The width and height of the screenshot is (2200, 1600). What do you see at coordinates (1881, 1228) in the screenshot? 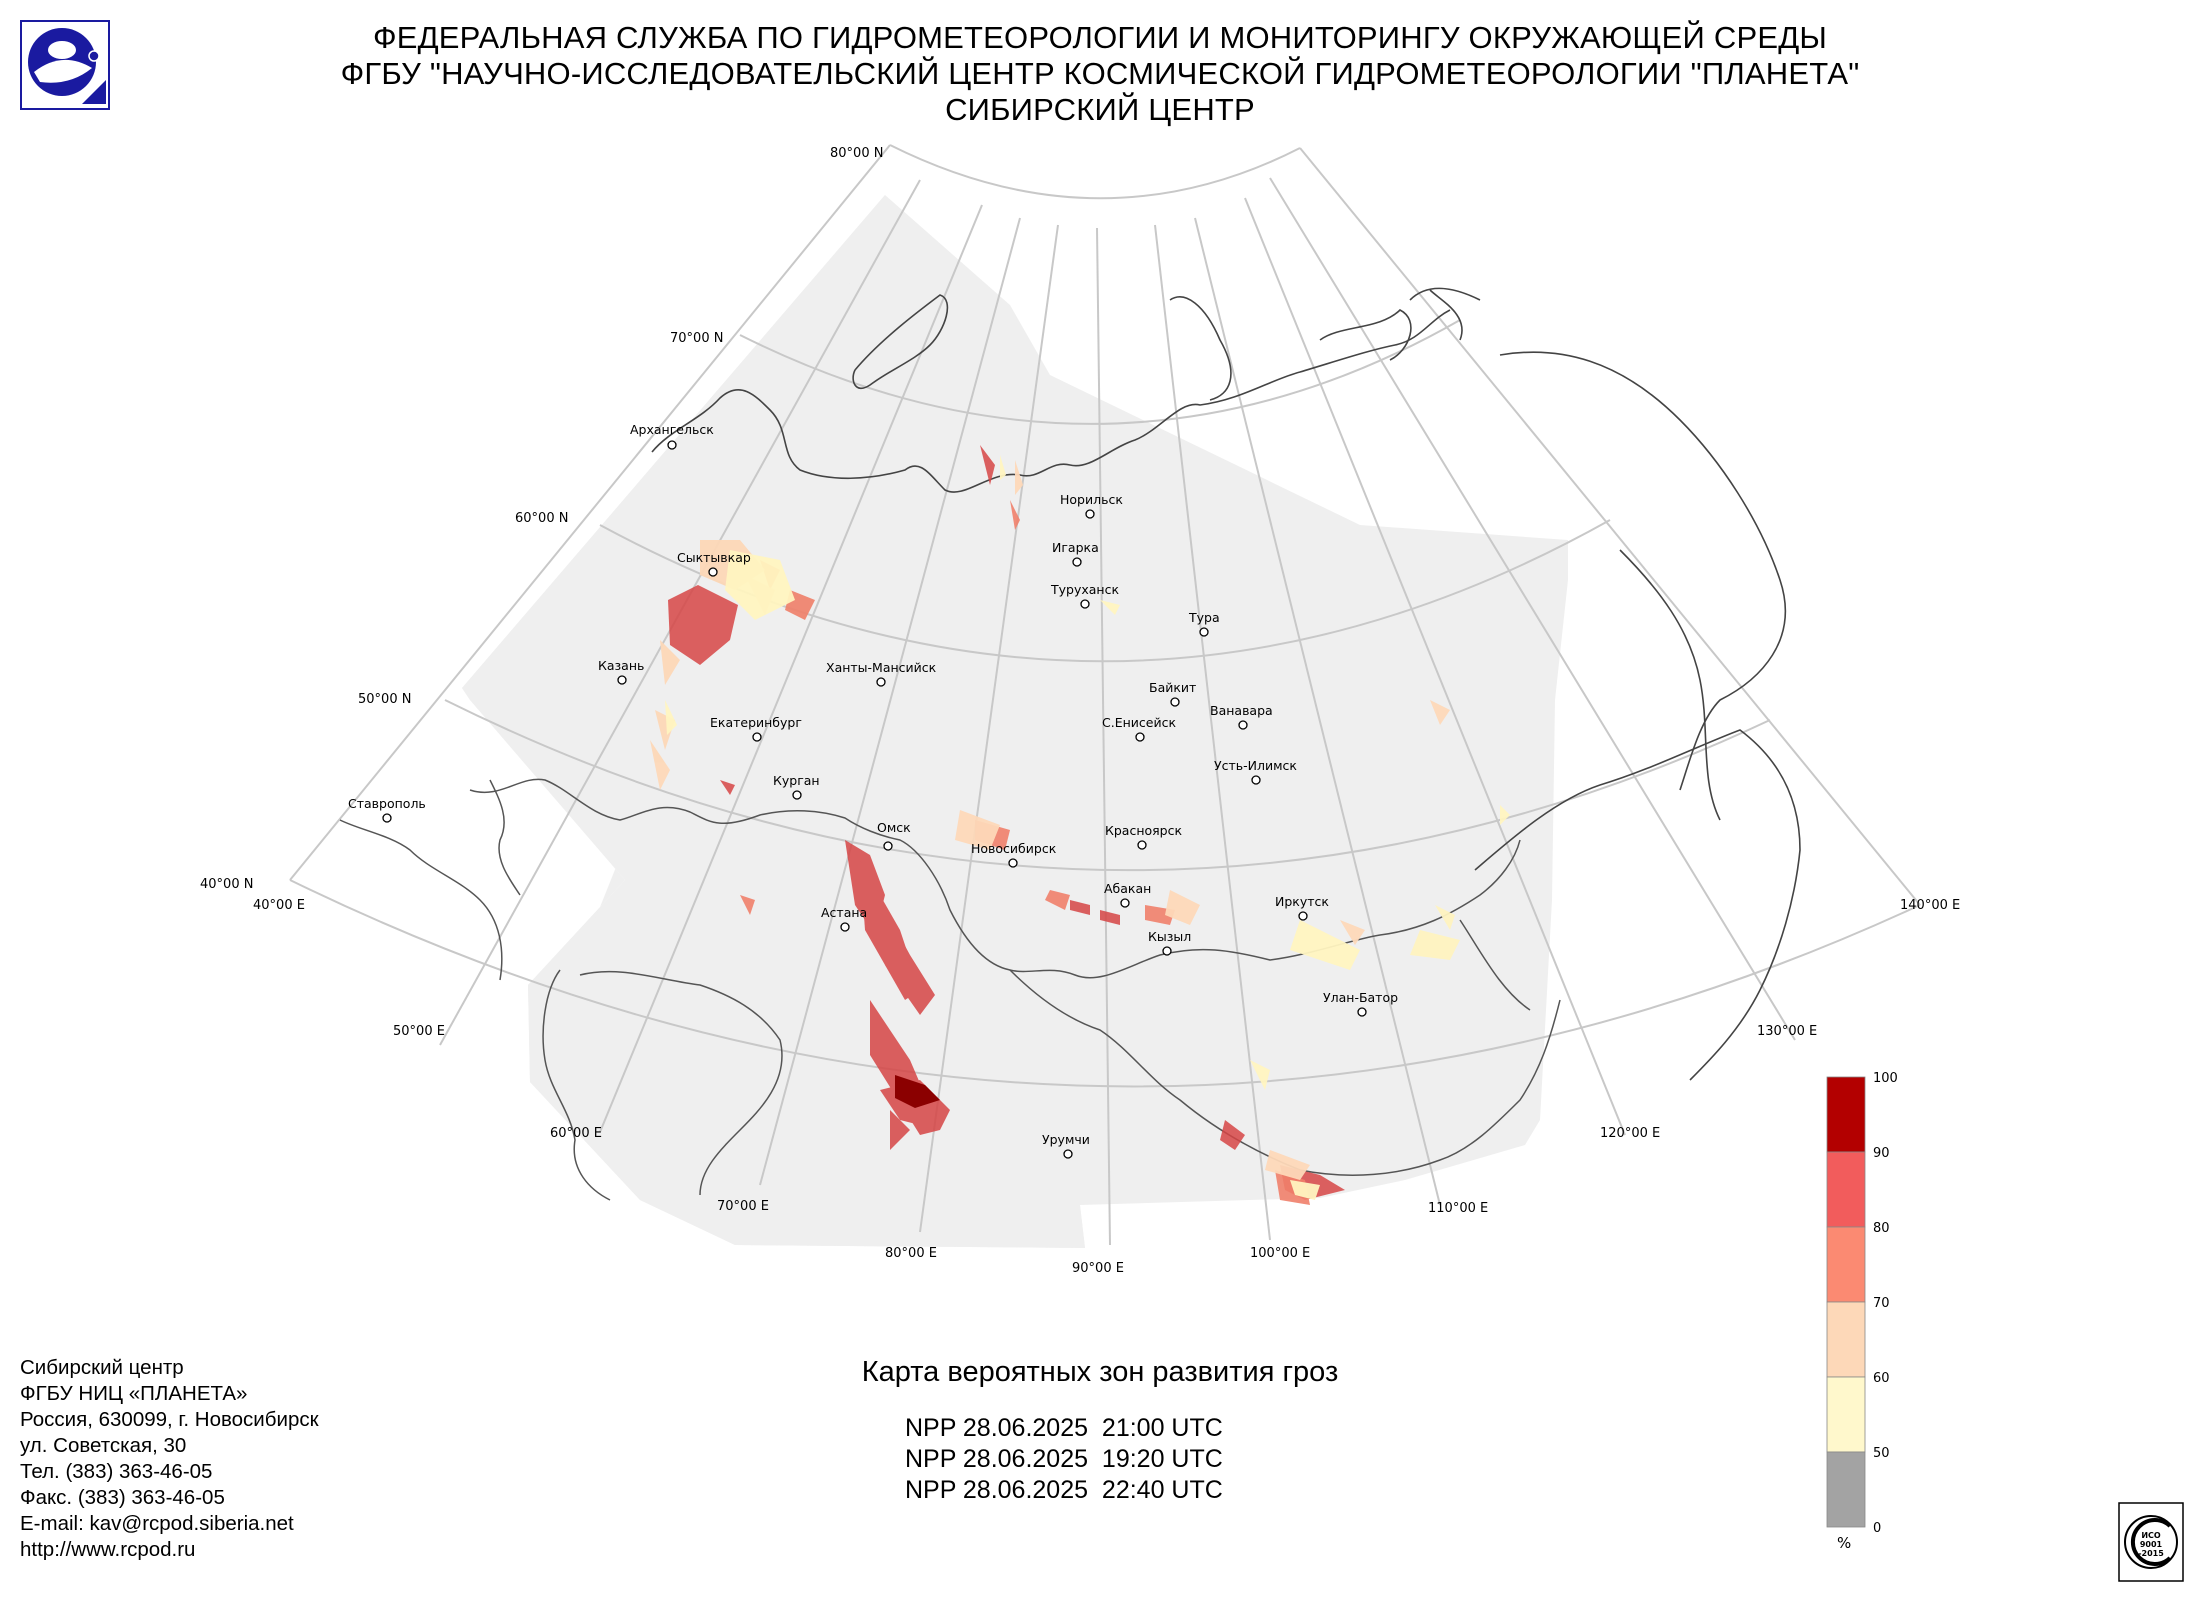
I see `legend-tick-80: 80` at bounding box center [1881, 1228].